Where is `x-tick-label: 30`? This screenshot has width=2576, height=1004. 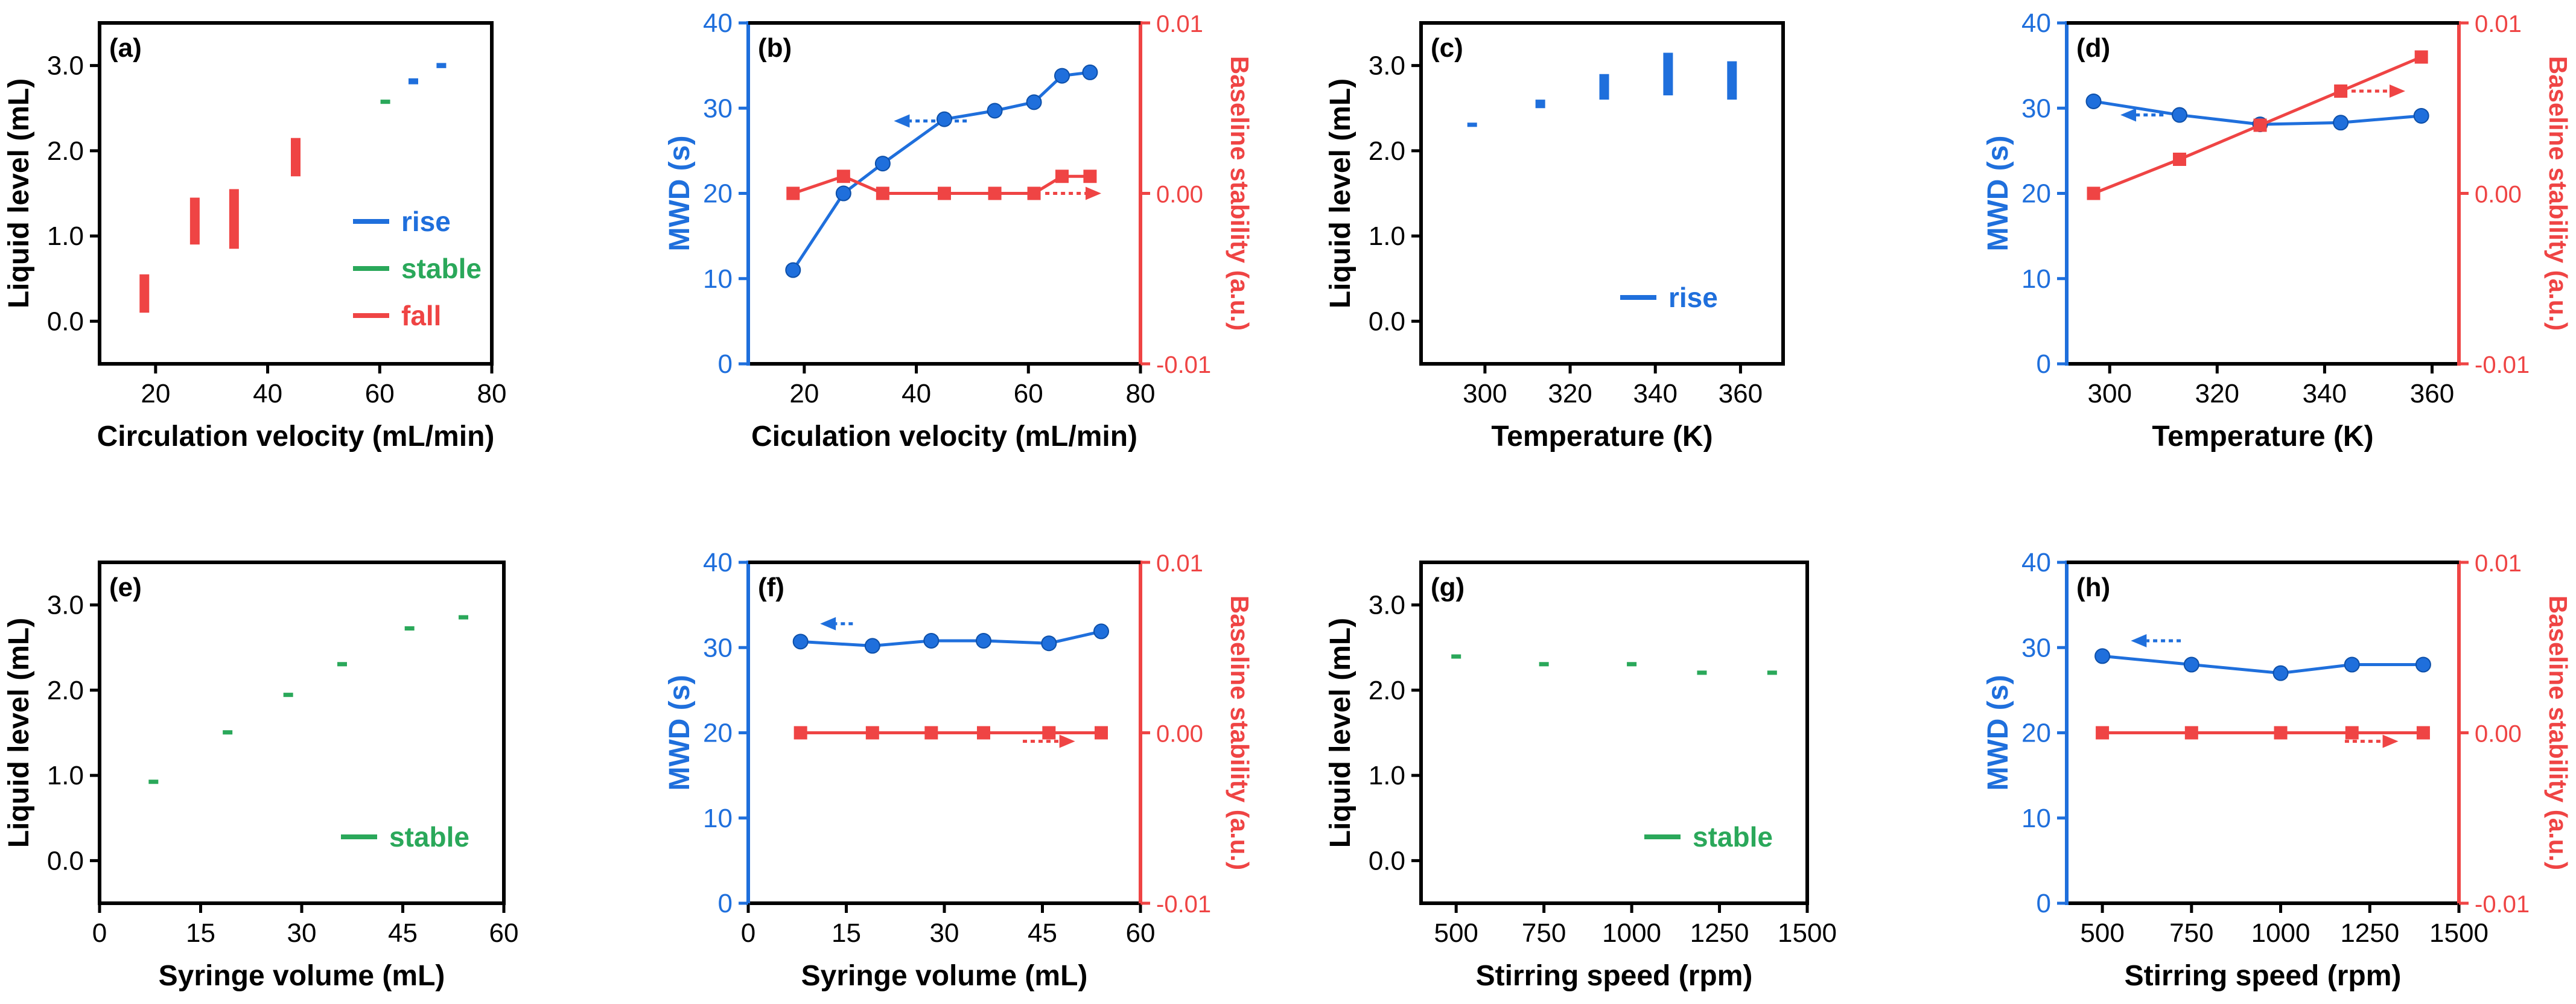
x-tick-label: 30 is located at coordinates (944, 933).